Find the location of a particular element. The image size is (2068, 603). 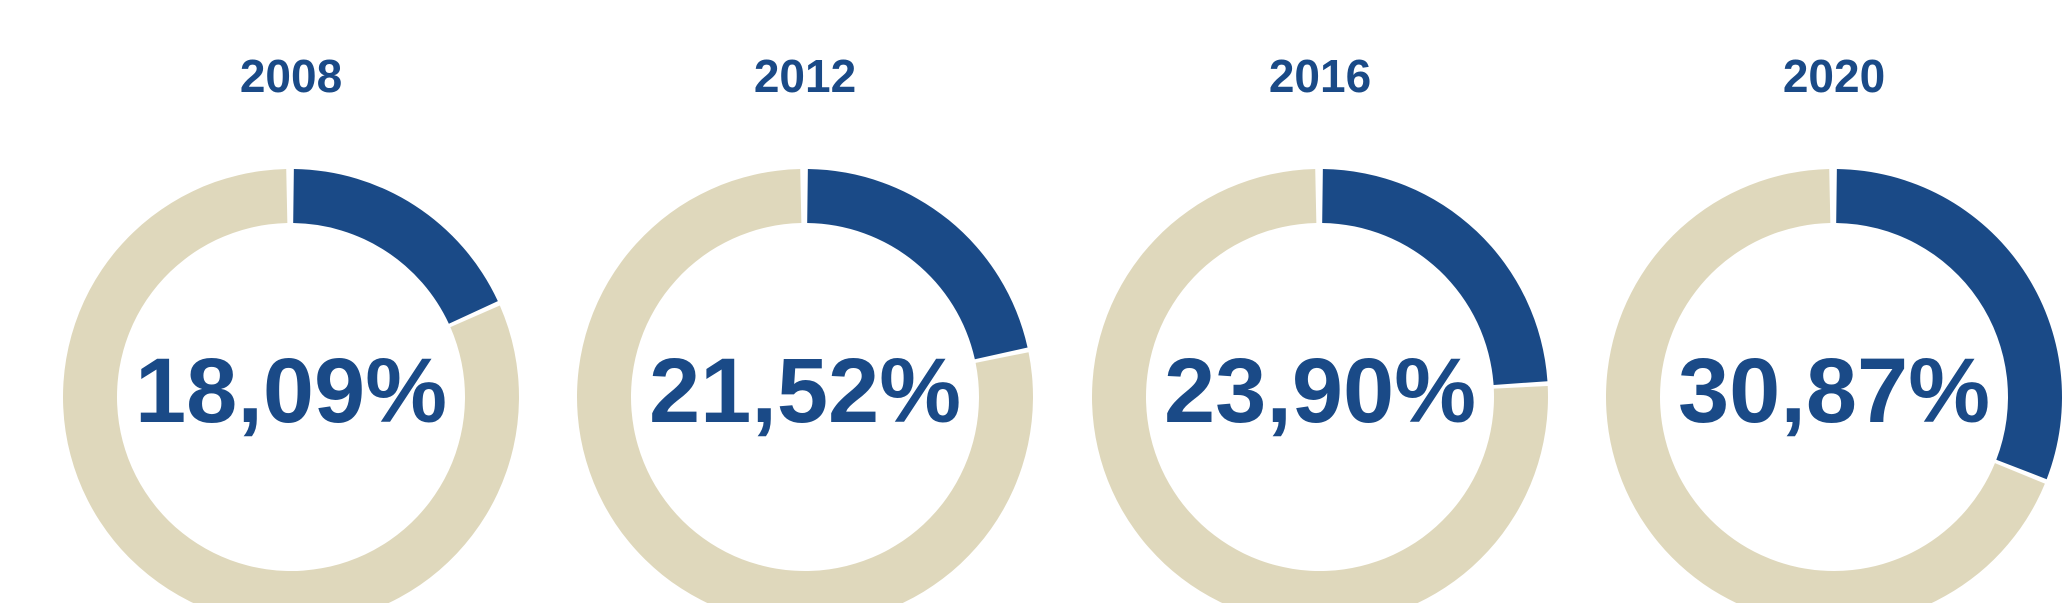

year-label: 2020 is located at coordinates (1834, 76).